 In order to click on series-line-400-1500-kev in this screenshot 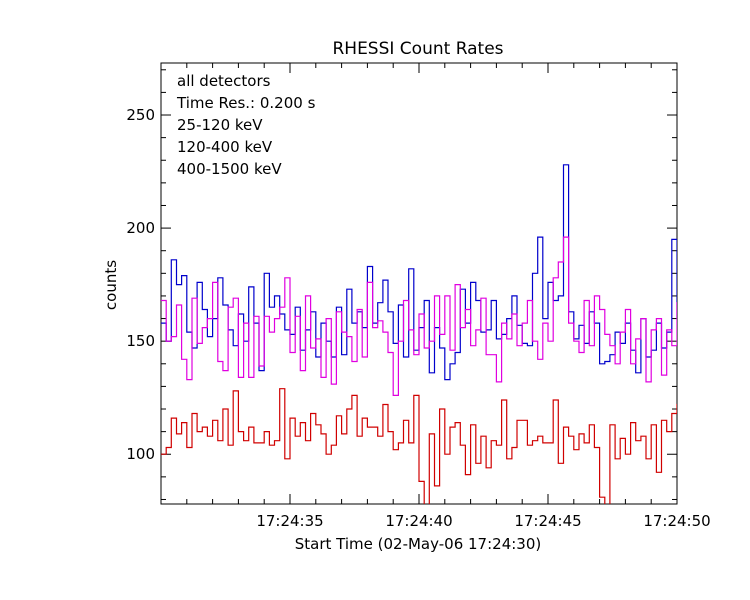, I will do `click(419, 446)`.